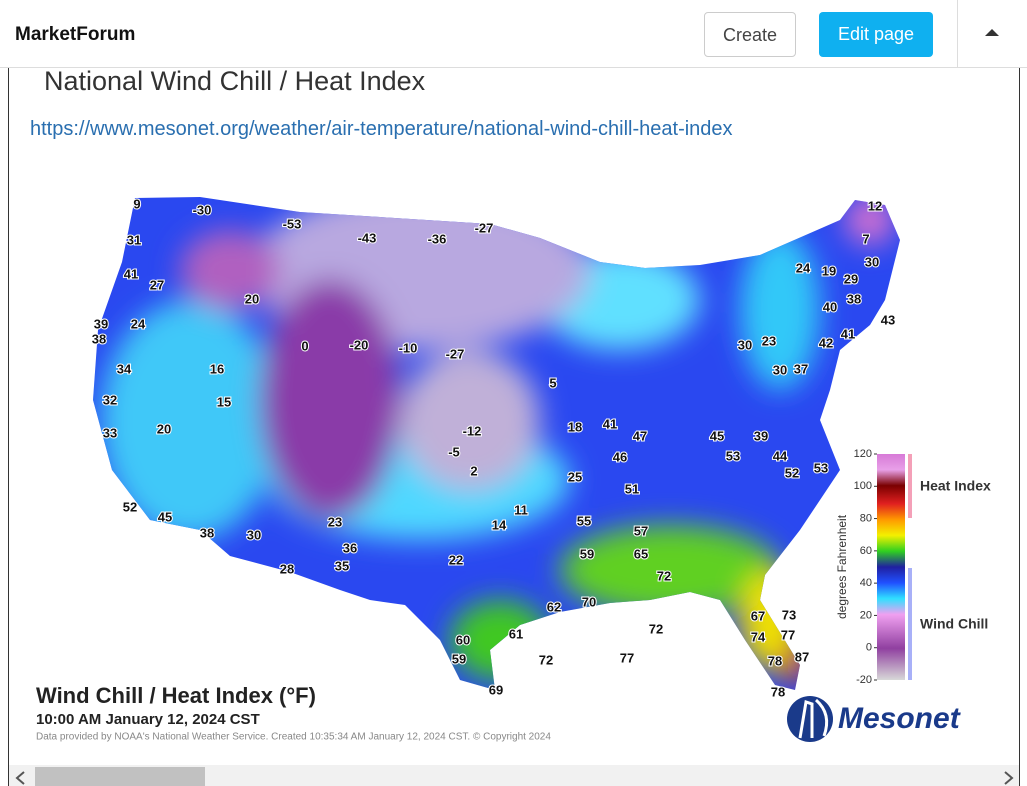 Image resolution: width=1027 pixels, height=786 pixels. What do you see at coordinates (350, 547) in the screenshot?
I see `station-reading: 36` at bounding box center [350, 547].